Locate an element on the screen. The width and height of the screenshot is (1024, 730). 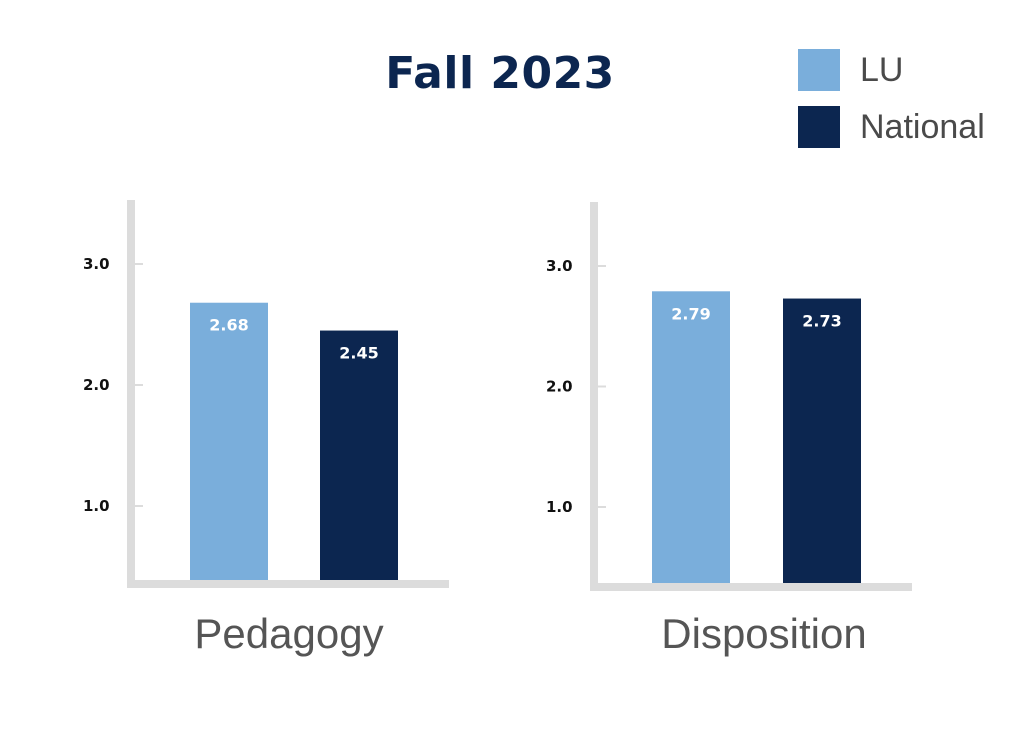
disposition-value-label-lu: 2.79 is located at coordinates (690, 313).